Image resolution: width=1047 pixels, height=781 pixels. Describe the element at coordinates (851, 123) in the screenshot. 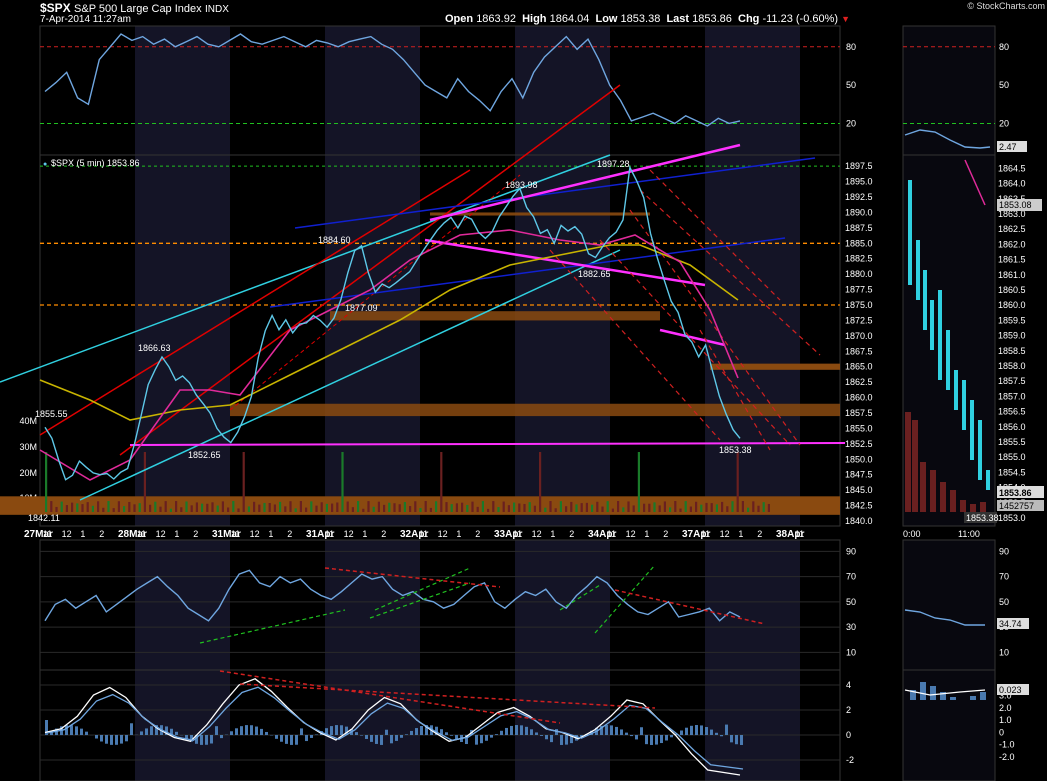

I see `rsi-tick-label: 20` at that location.